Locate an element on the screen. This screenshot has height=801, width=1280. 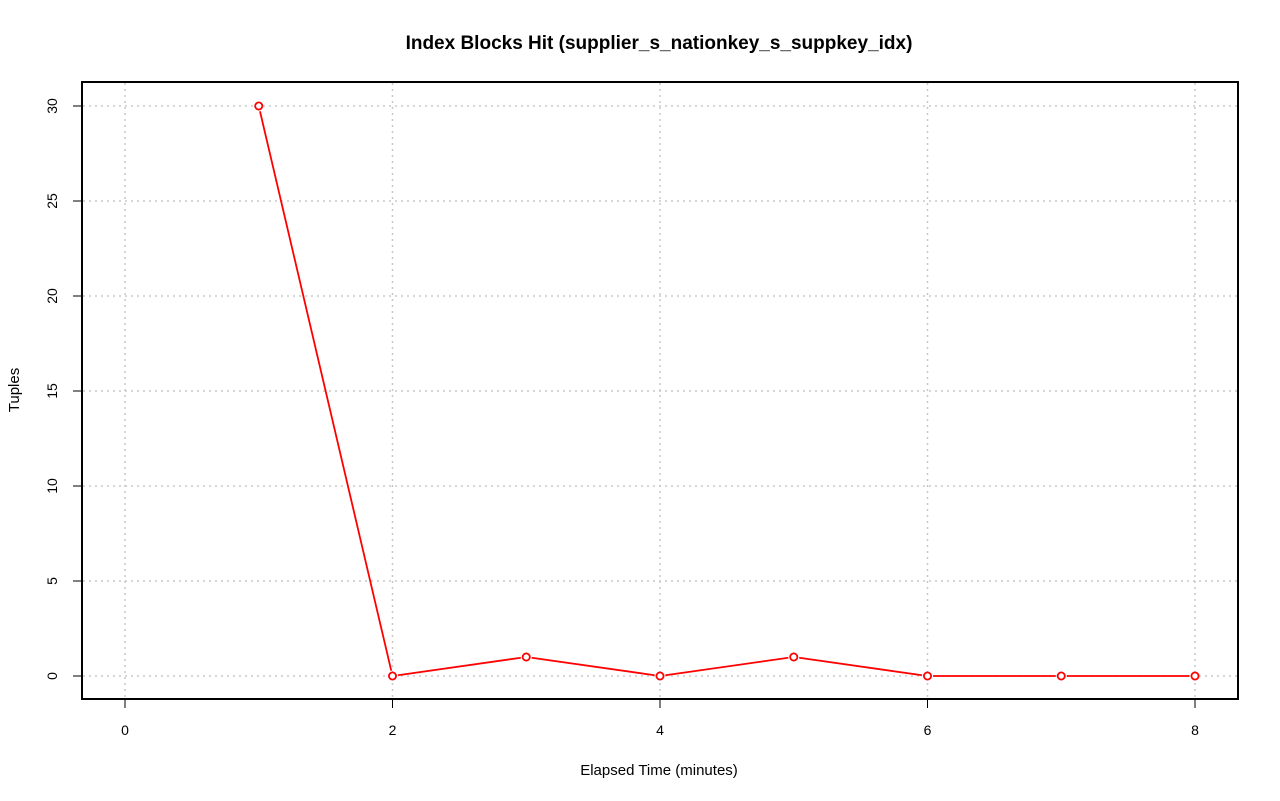
x-tick-label: 8 is located at coordinates (1195, 730).